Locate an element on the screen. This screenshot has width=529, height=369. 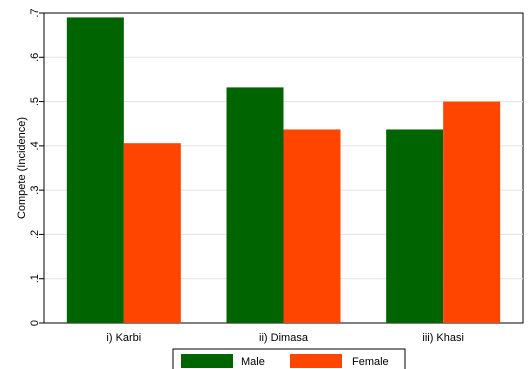
y-tick-label: .1 is located at coordinates (35, 278).